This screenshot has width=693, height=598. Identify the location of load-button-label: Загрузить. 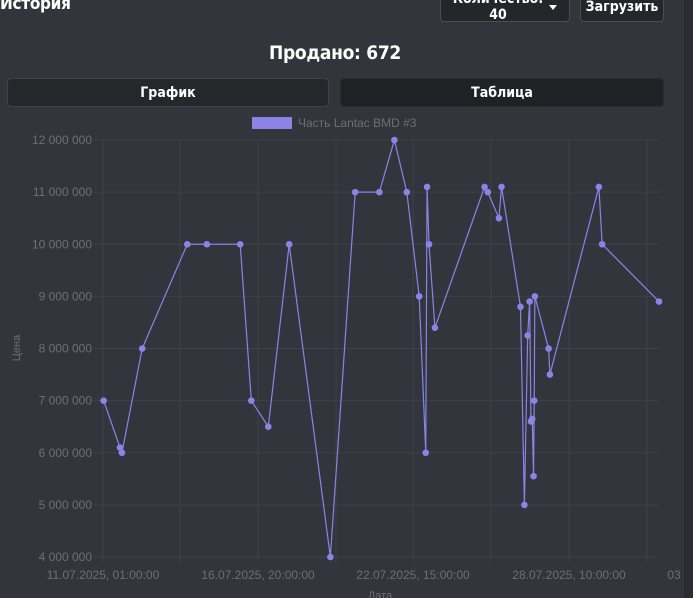
(622, 7).